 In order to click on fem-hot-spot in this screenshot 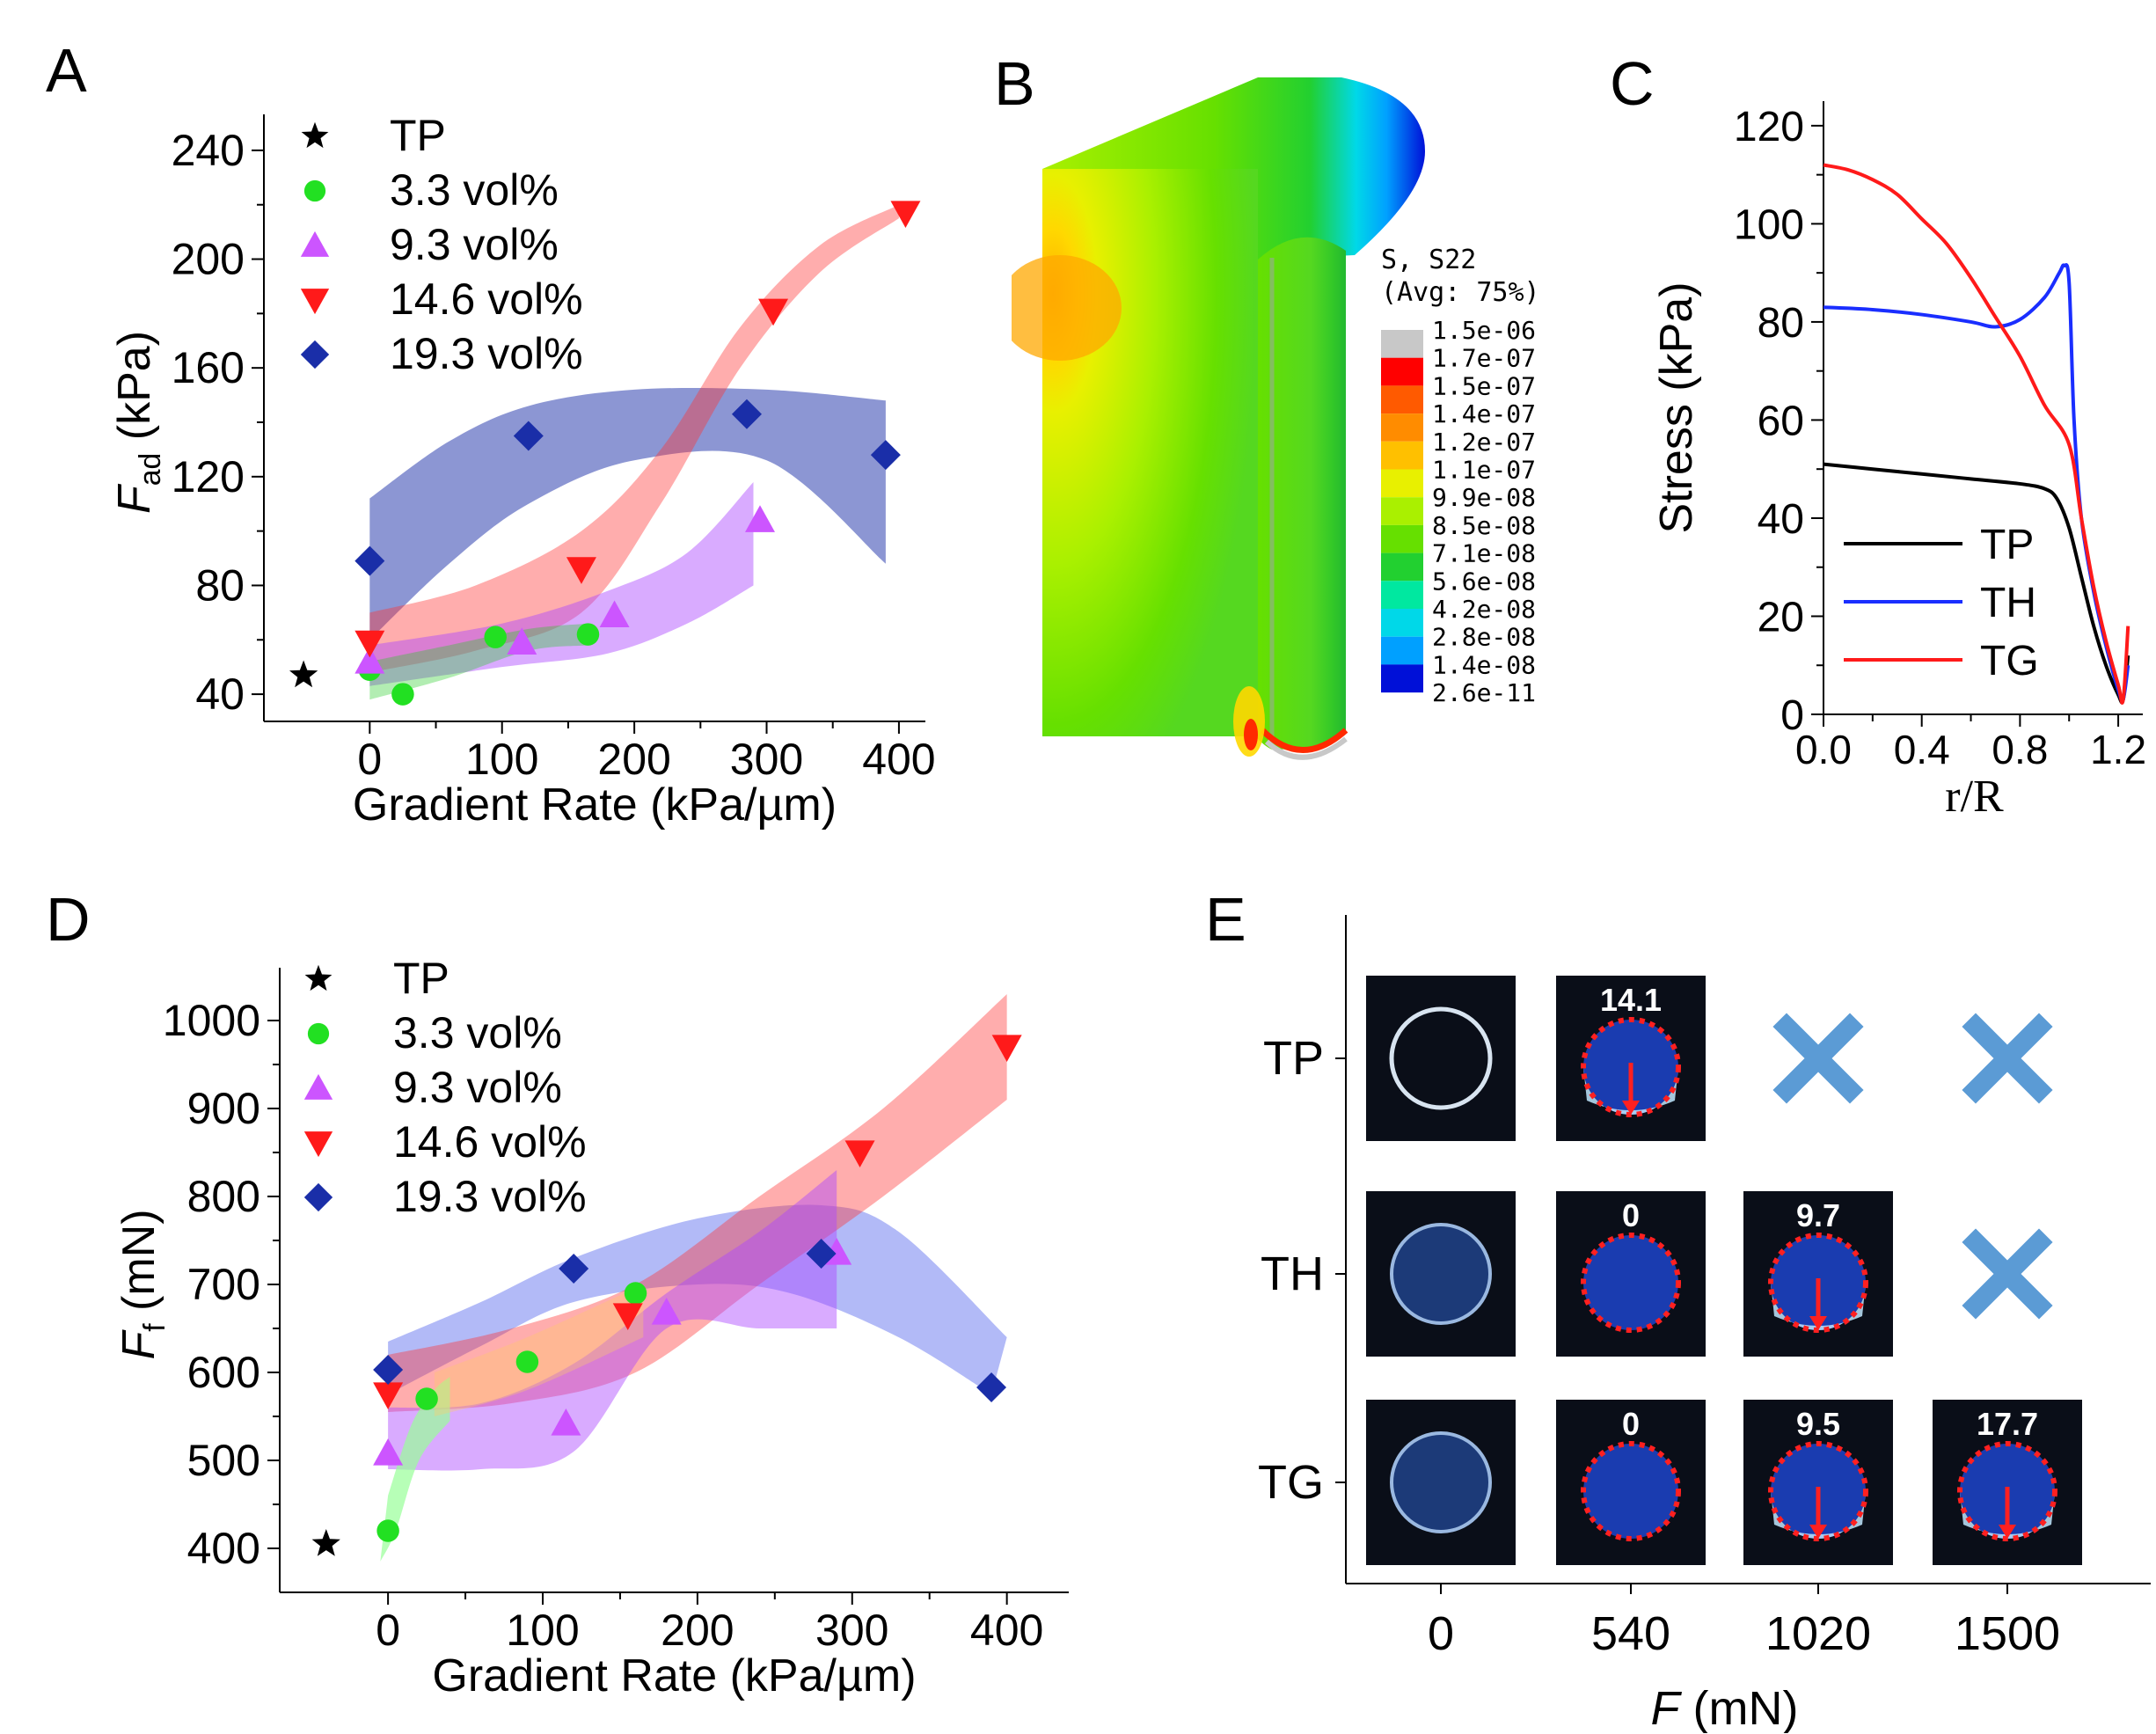, I will do `click(1067, 308)`.